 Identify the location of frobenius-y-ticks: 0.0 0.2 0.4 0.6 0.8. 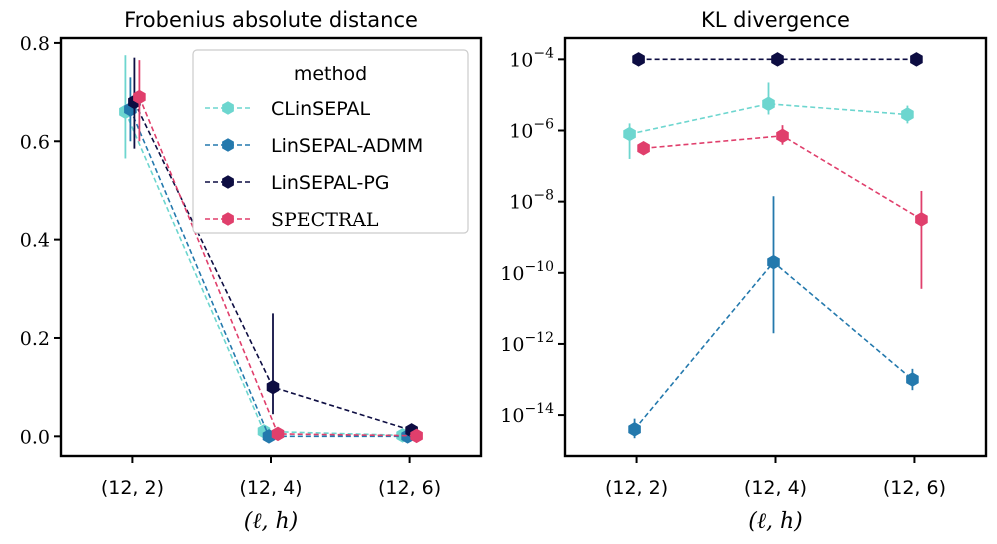
(40, 240).